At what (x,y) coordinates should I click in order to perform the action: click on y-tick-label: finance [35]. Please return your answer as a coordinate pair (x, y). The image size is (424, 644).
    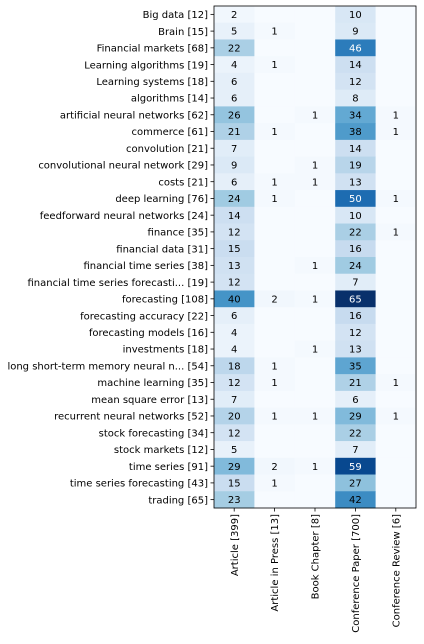
    Looking at the image, I should click on (178, 233).